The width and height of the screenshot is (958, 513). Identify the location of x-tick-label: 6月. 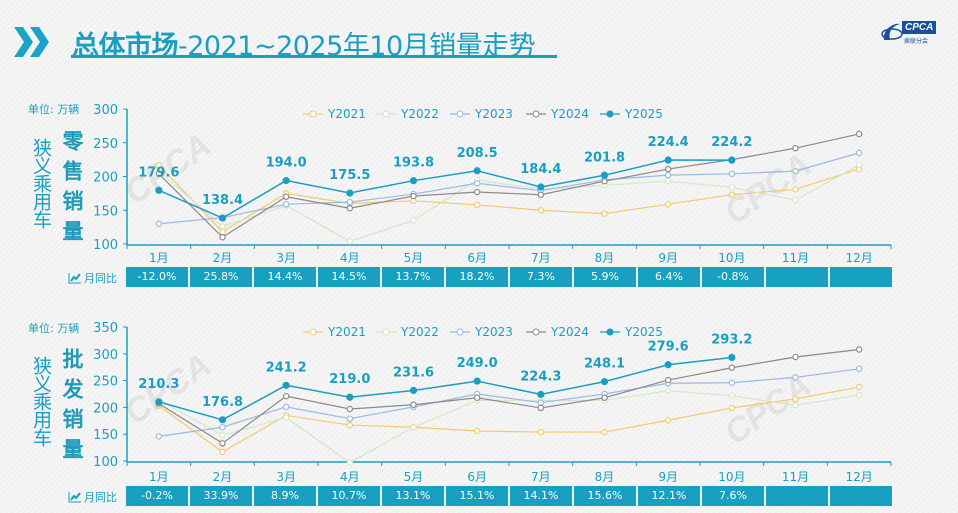
(477, 477).